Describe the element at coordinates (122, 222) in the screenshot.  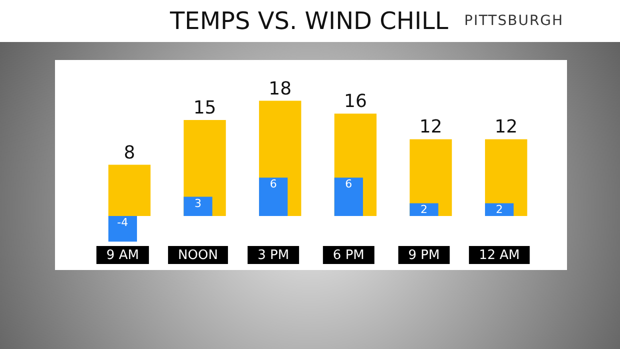
I see `data-label: -4` at that location.